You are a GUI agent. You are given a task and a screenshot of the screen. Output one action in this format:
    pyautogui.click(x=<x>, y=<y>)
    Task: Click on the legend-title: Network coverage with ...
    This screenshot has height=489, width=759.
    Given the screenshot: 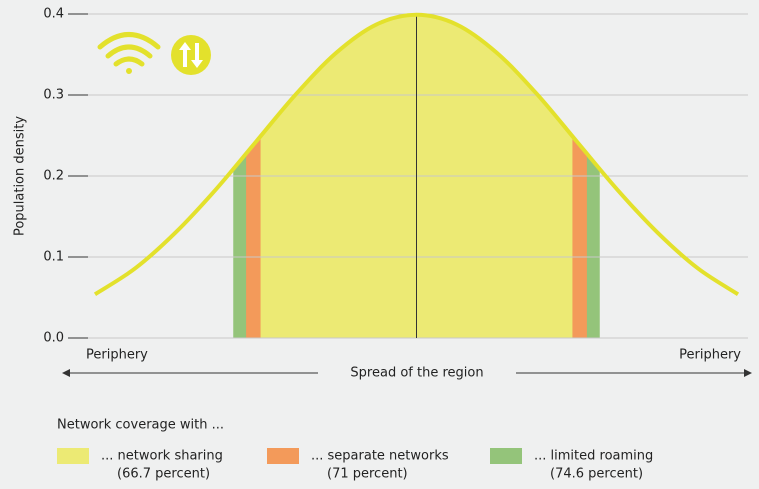 What is the action you would take?
    pyautogui.click(x=140, y=425)
    